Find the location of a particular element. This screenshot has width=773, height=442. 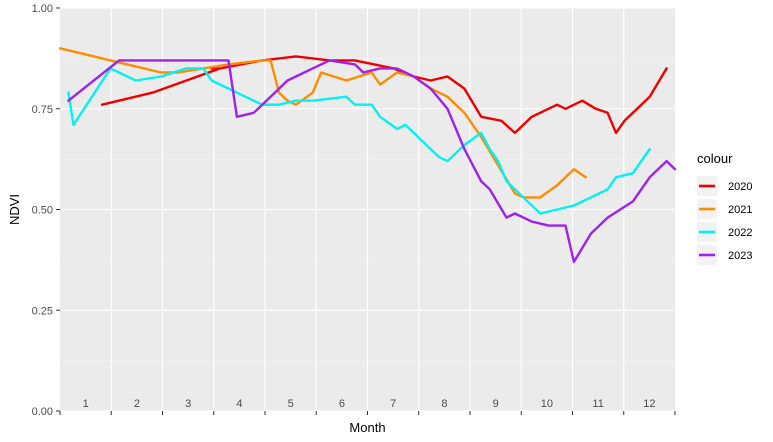

y-axis-title: NDVI is located at coordinates (14, 209).